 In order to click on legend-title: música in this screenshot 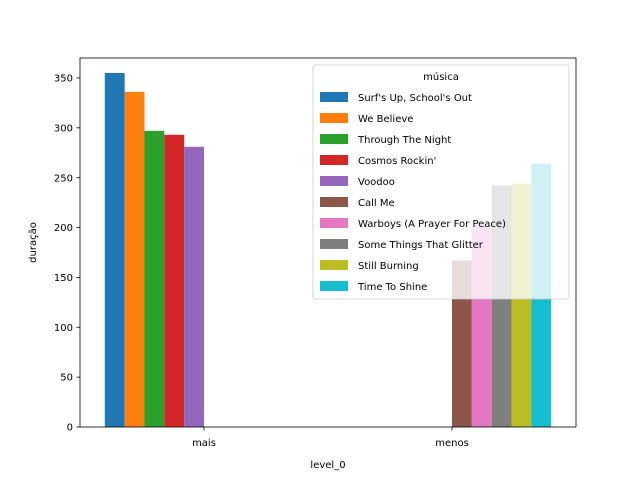, I will do `click(441, 77)`.